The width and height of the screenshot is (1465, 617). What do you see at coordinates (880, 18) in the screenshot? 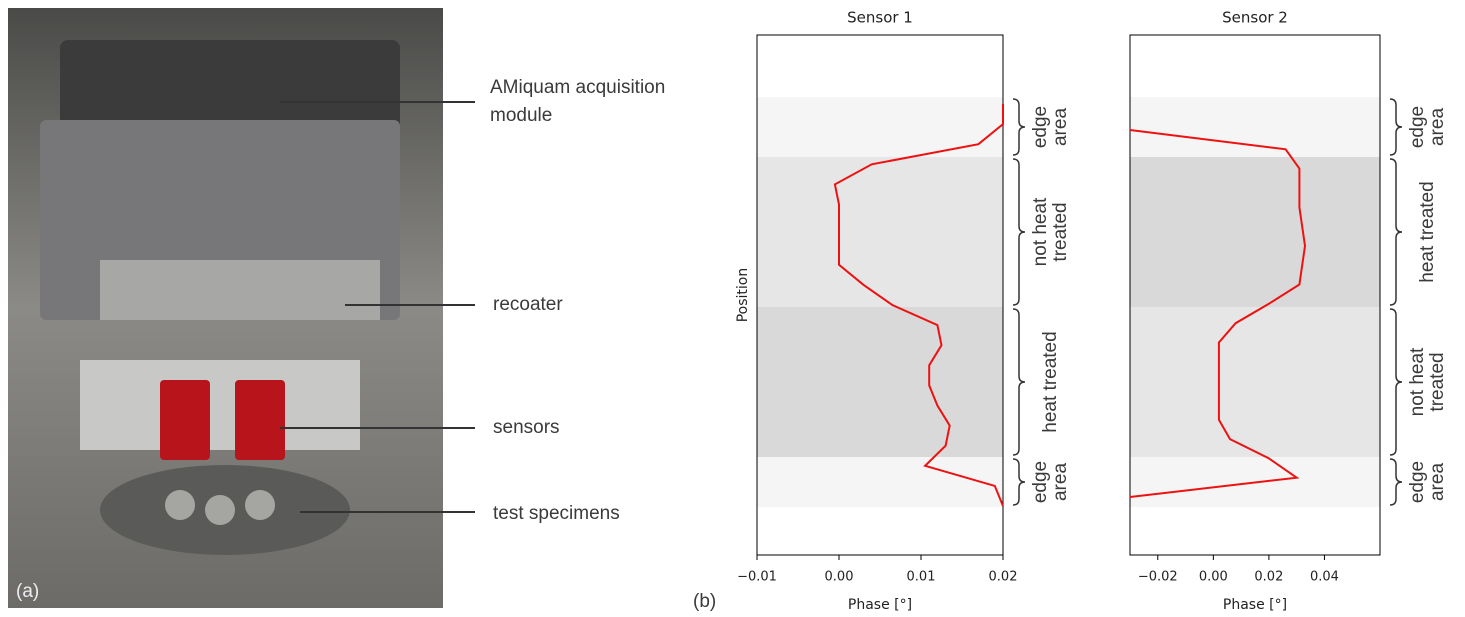
I see `chart-title: Sensor 1` at bounding box center [880, 18].